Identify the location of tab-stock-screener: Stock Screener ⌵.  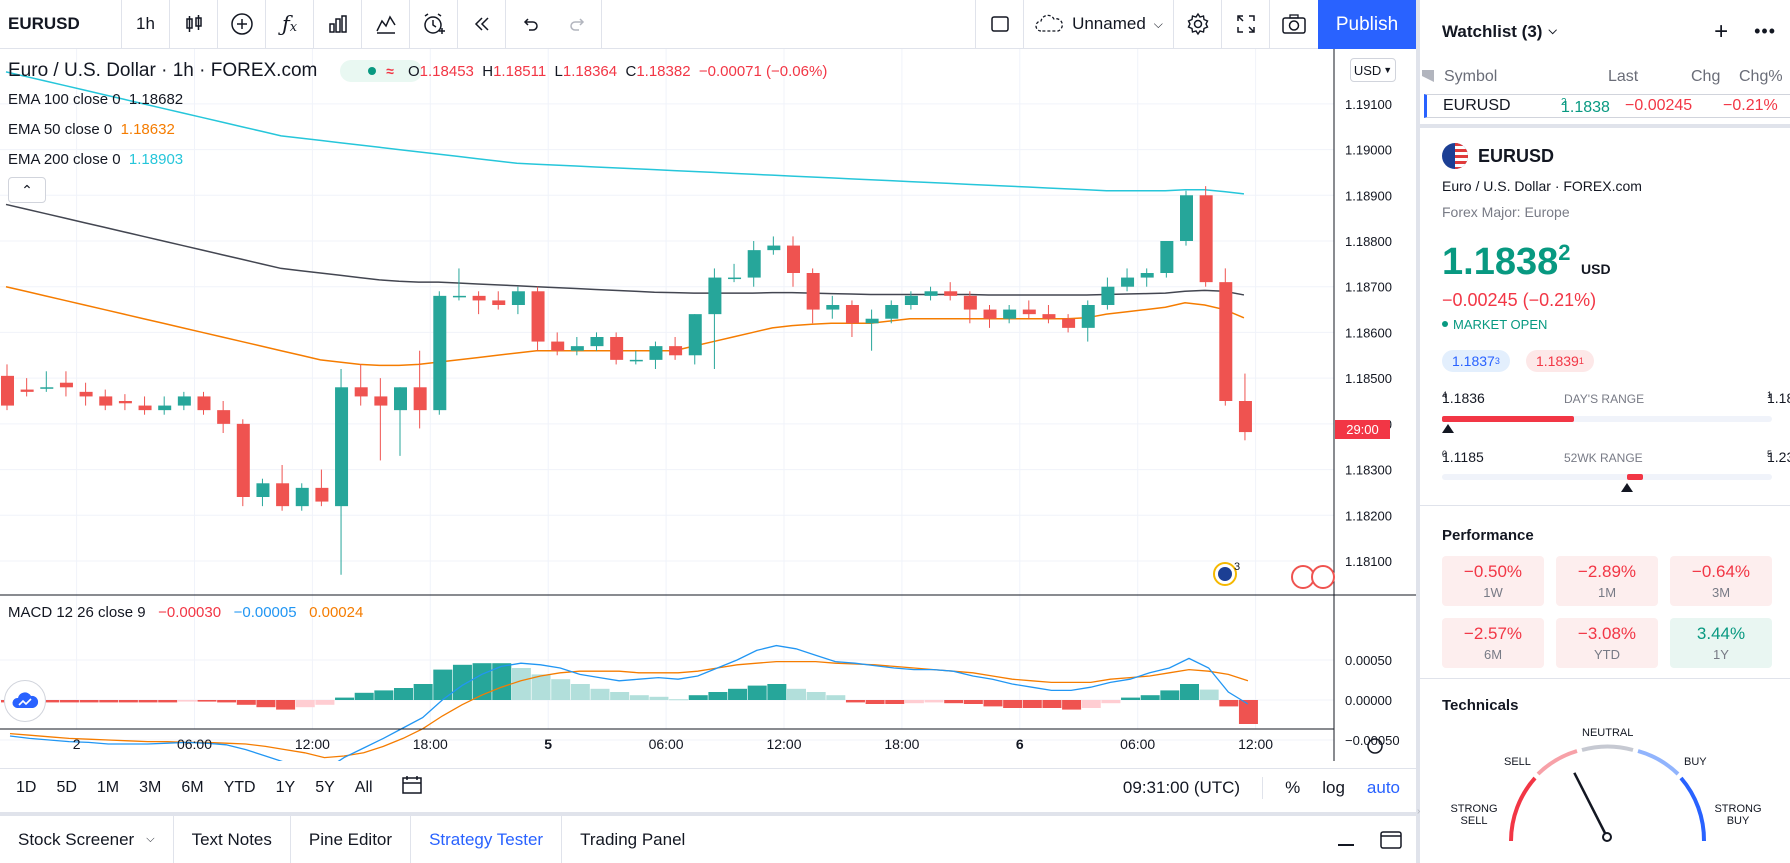
(87, 839).